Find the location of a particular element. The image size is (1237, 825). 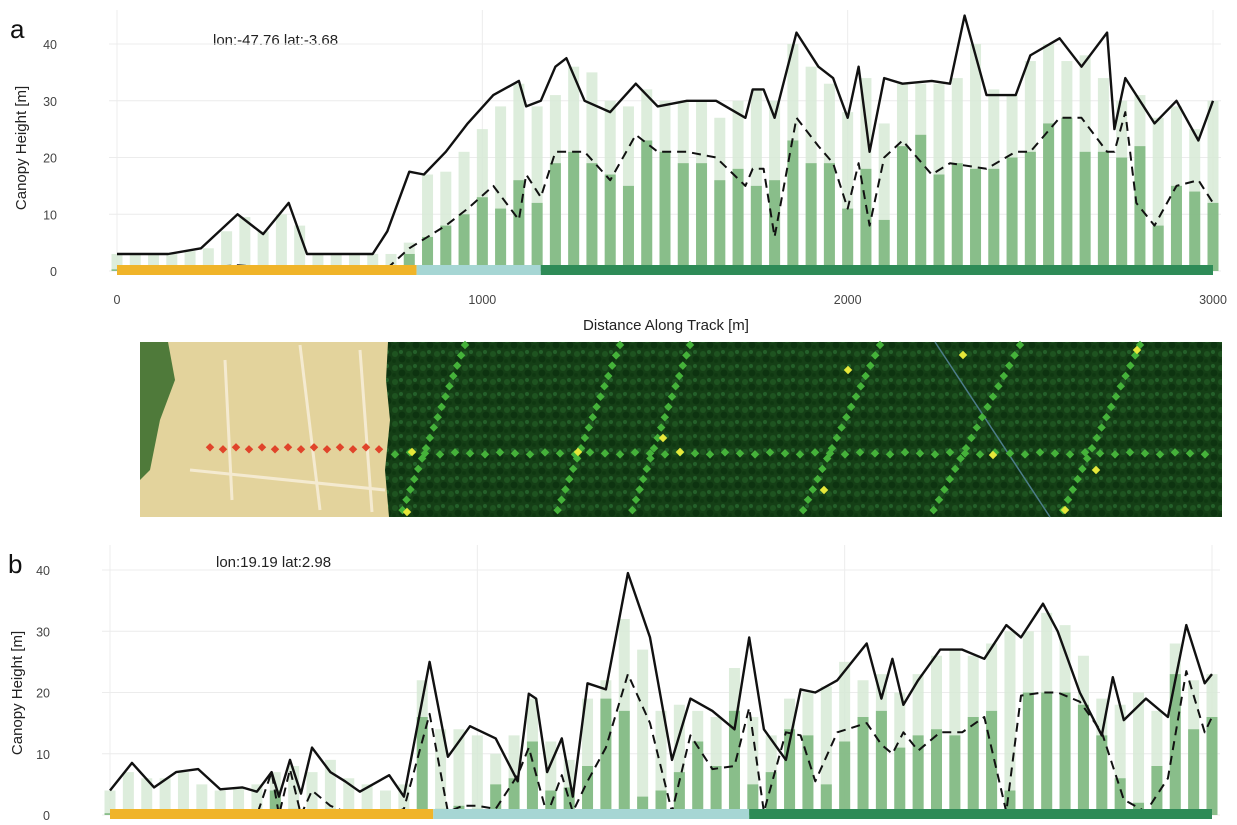

bare-soil-area is located at coordinates (265, 429).